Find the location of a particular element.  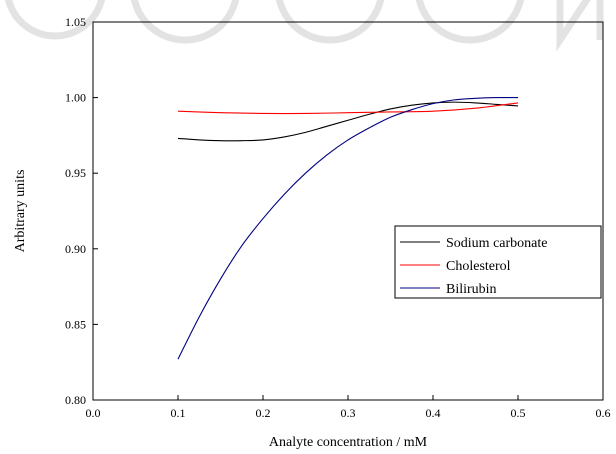

x-tick-label: 0.2 is located at coordinates (263, 413).